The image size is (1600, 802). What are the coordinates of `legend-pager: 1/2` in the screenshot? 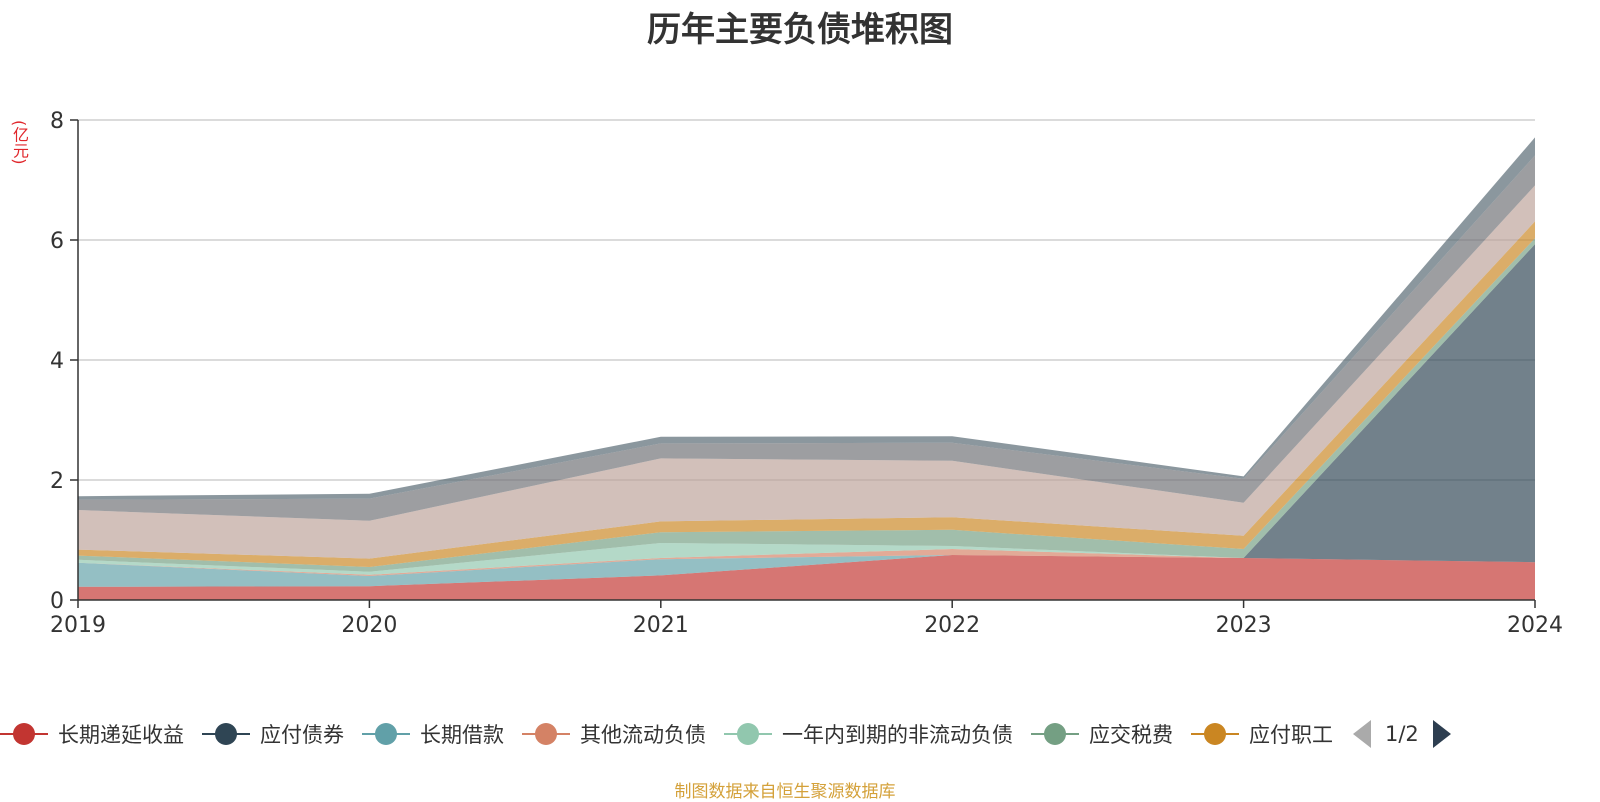 It's located at (1402, 734).